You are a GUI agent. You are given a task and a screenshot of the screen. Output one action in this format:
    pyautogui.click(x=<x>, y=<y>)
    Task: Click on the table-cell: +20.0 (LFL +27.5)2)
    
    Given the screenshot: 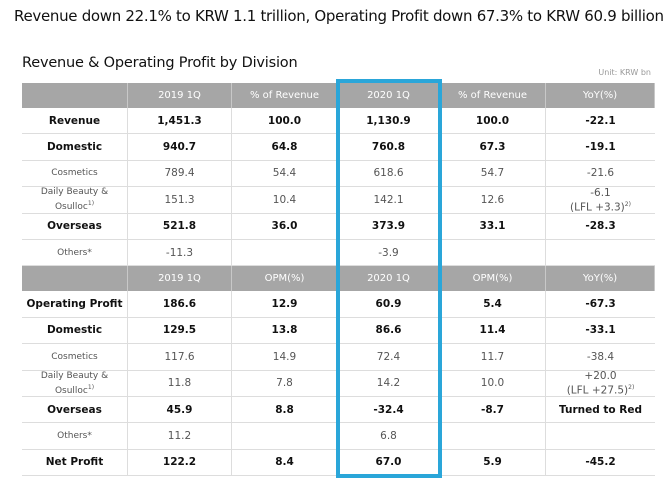 What is the action you would take?
    pyautogui.click(x=600, y=383)
    